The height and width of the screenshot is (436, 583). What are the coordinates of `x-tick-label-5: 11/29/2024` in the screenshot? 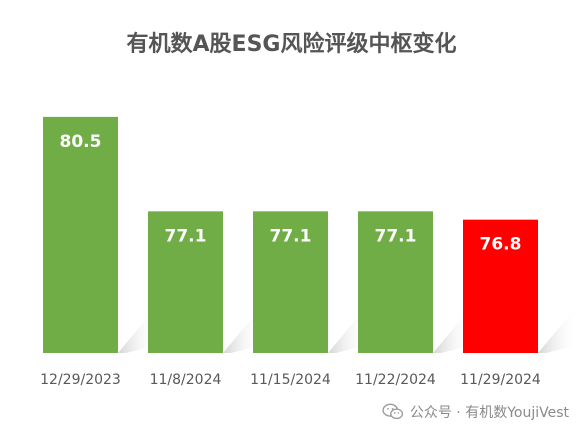 It's located at (500, 380).